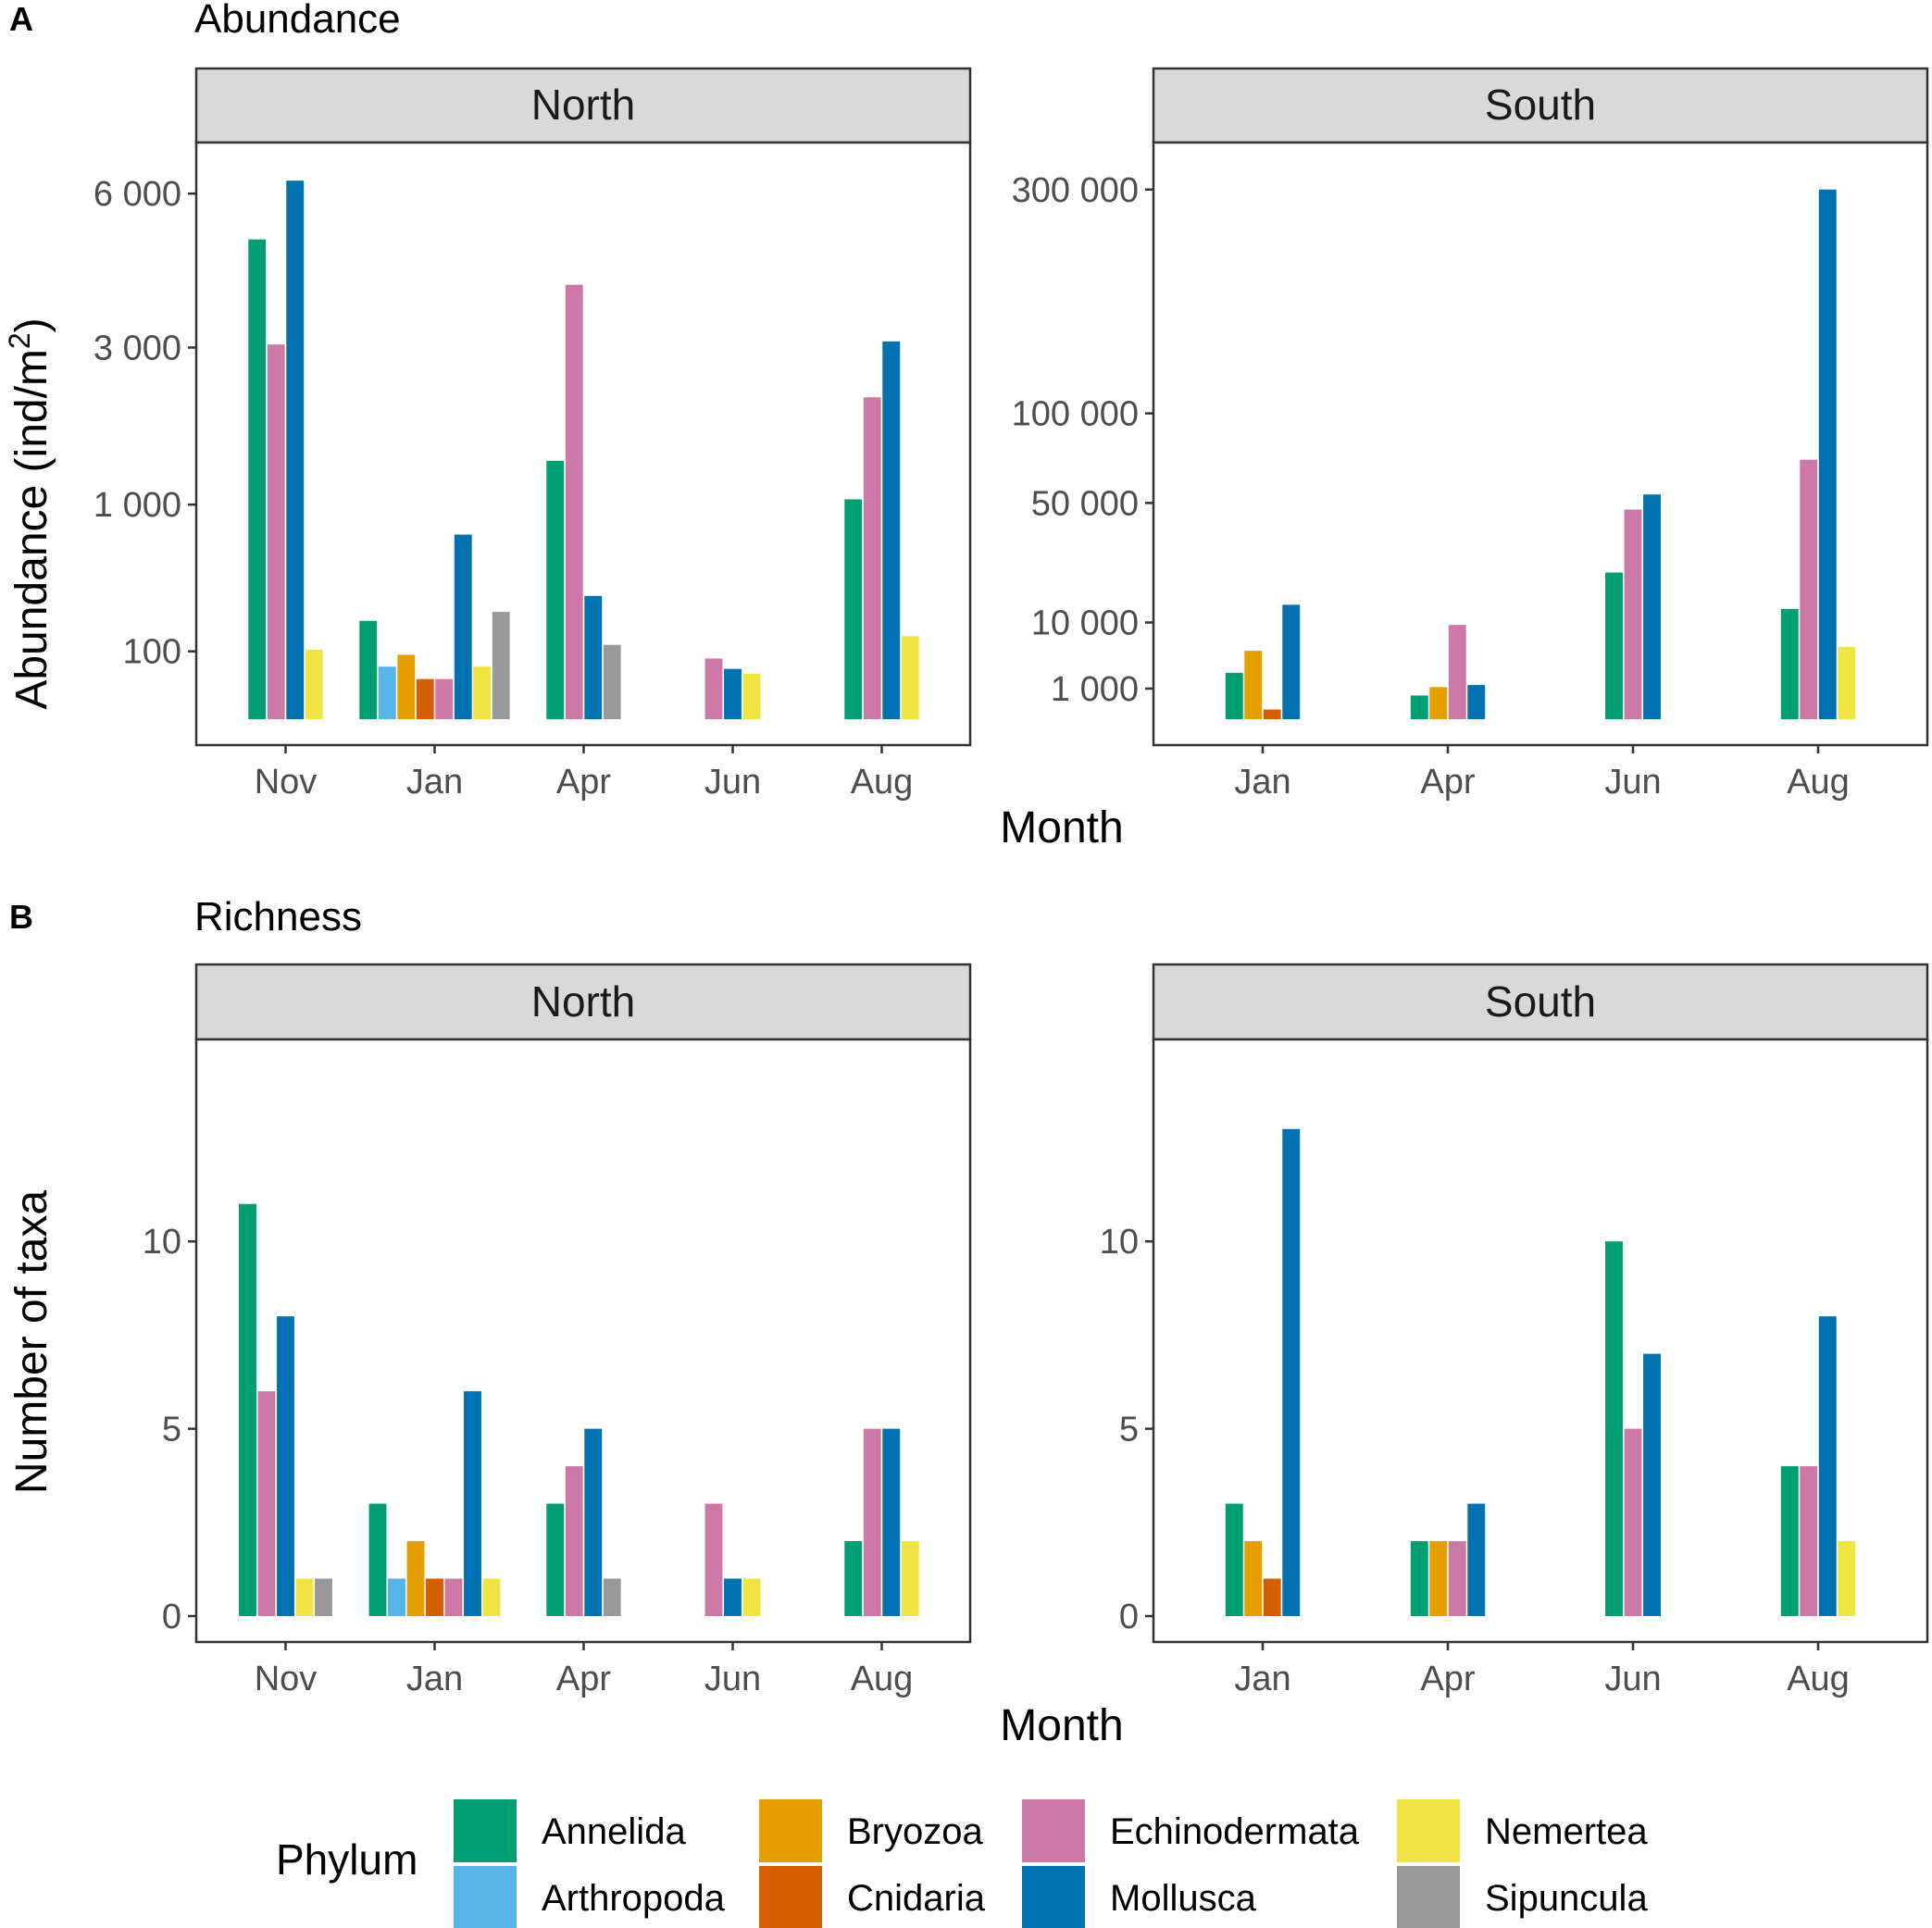 The width and height of the screenshot is (1932, 1928). What do you see at coordinates (1061, 827) in the screenshot?
I see `panel-a-xlabel: Month` at bounding box center [1061, 827].